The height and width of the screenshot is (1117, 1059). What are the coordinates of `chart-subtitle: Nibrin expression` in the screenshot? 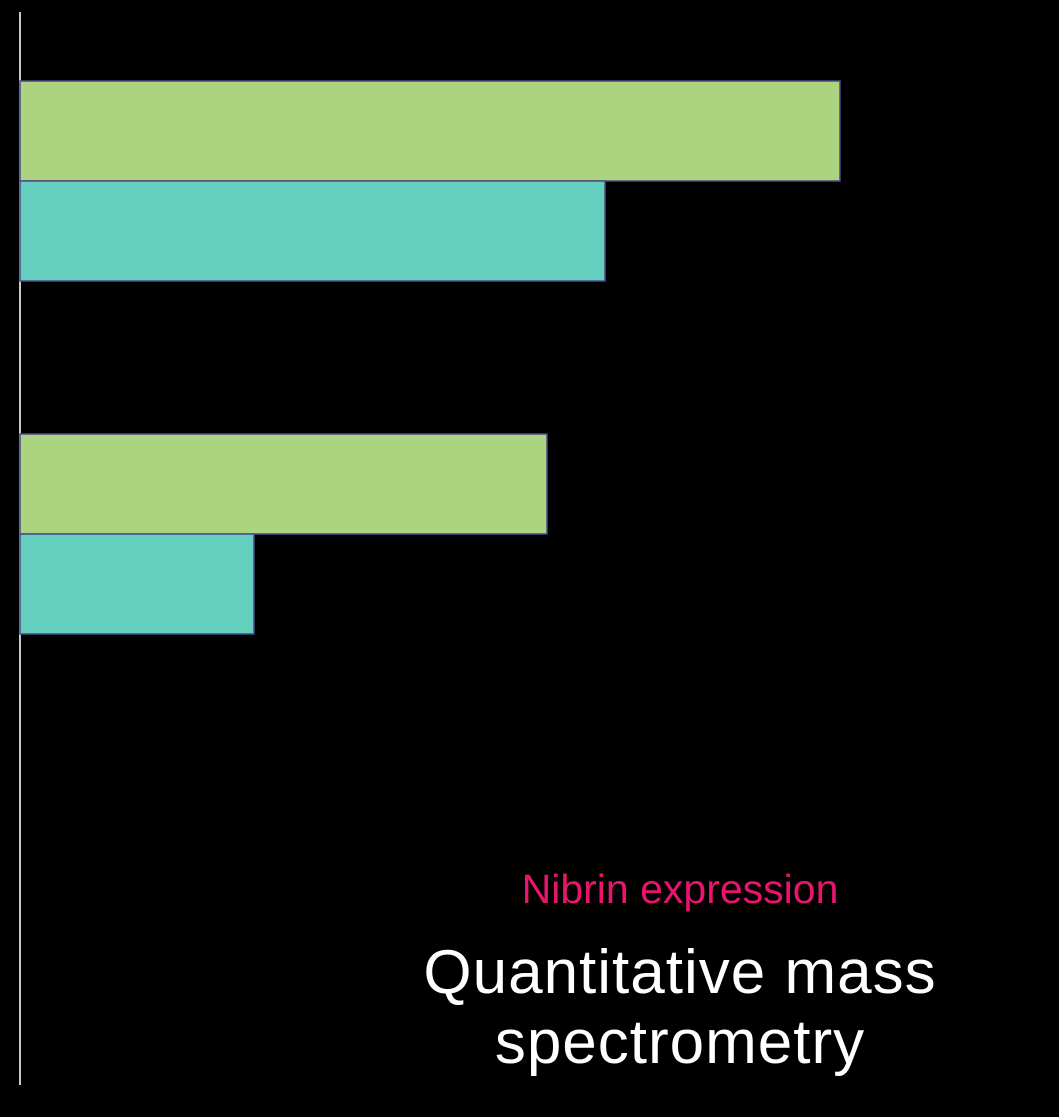 It's located at (680, 889).